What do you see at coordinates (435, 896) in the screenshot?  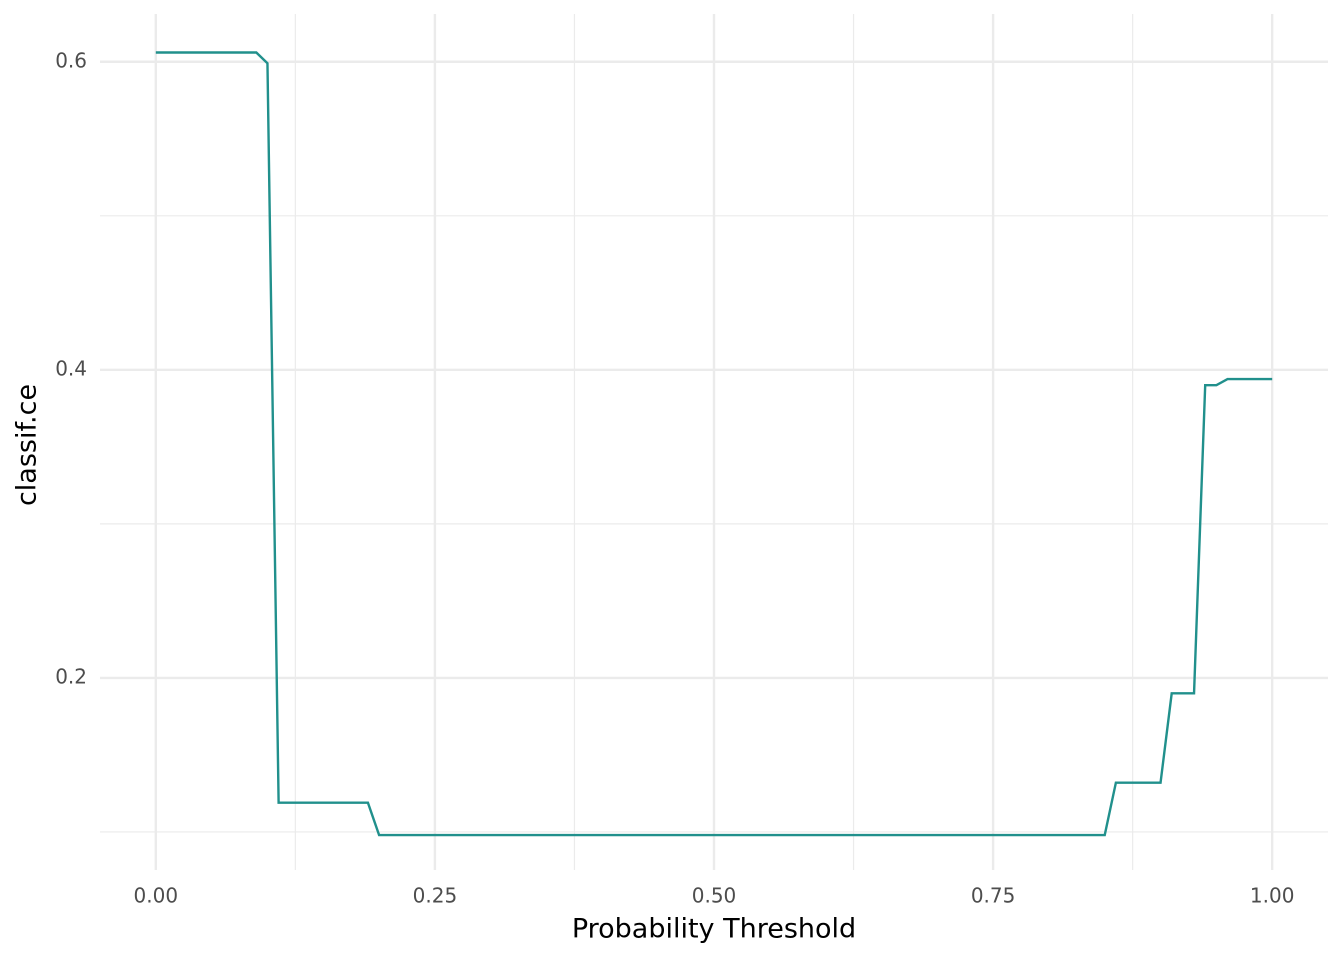 I see `x-tick-label: 0.25` at bounding box center [435, 896].